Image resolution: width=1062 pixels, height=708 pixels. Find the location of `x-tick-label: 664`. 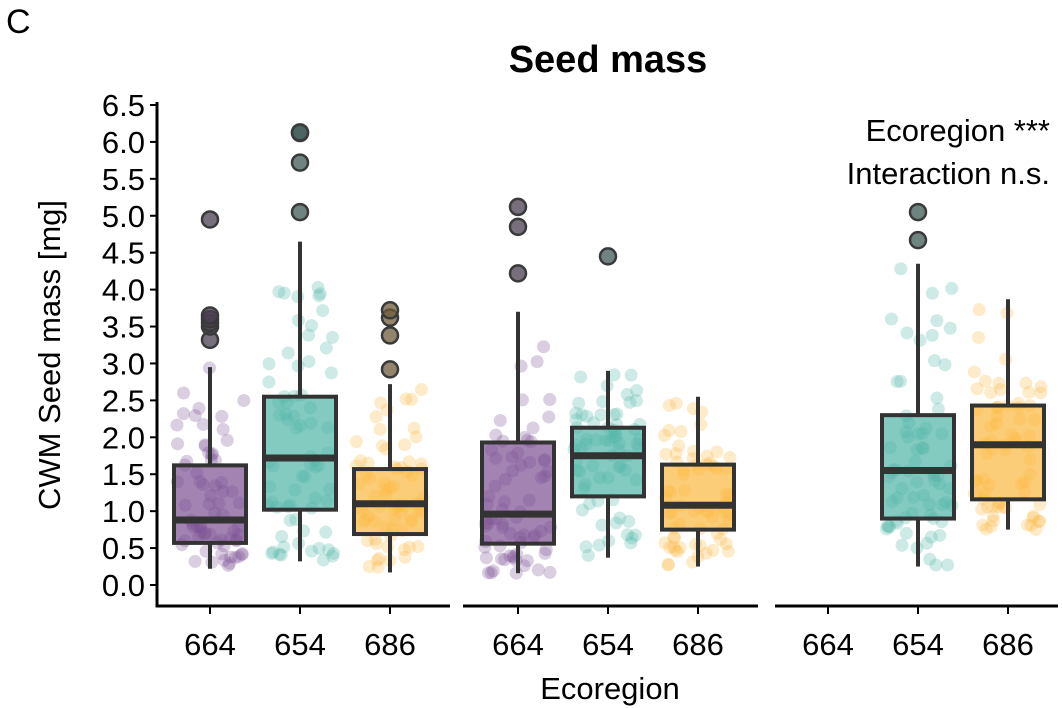

x-tick-label: 664 is located at coordinates (828, 644).